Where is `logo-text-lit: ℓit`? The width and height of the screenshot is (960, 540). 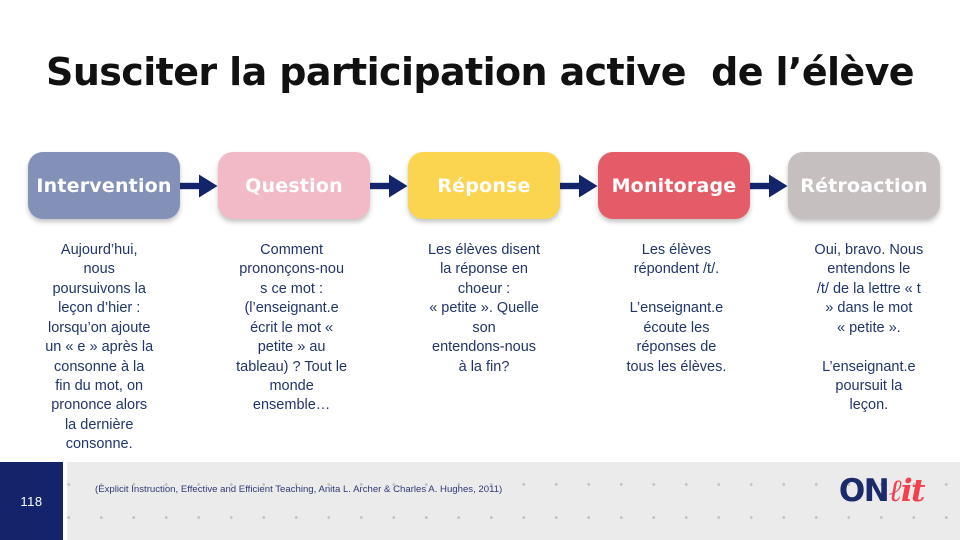
logo-text-lit: ℓit is located at coordinates (907, 491).